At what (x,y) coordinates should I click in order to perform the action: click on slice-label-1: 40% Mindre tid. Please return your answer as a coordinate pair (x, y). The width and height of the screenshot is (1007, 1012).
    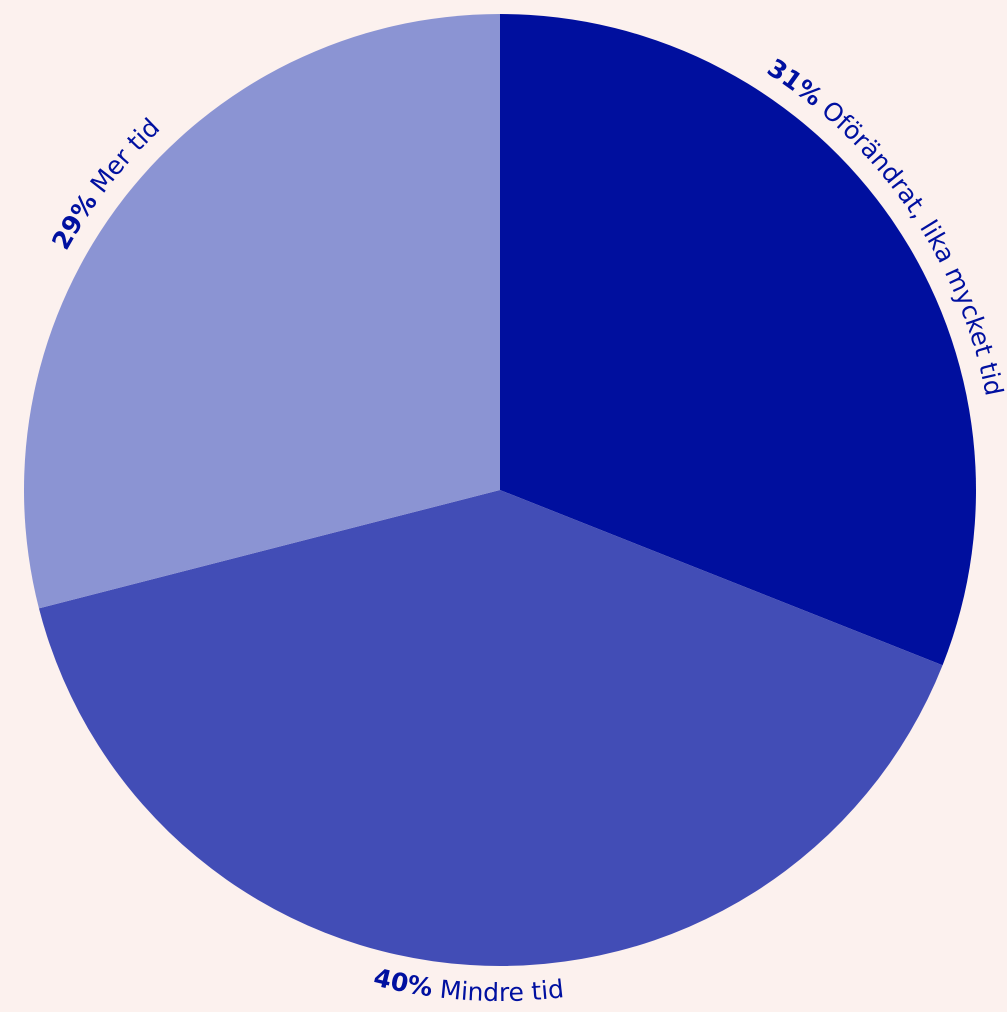
    Looking at the image, I should click on (468, 985).